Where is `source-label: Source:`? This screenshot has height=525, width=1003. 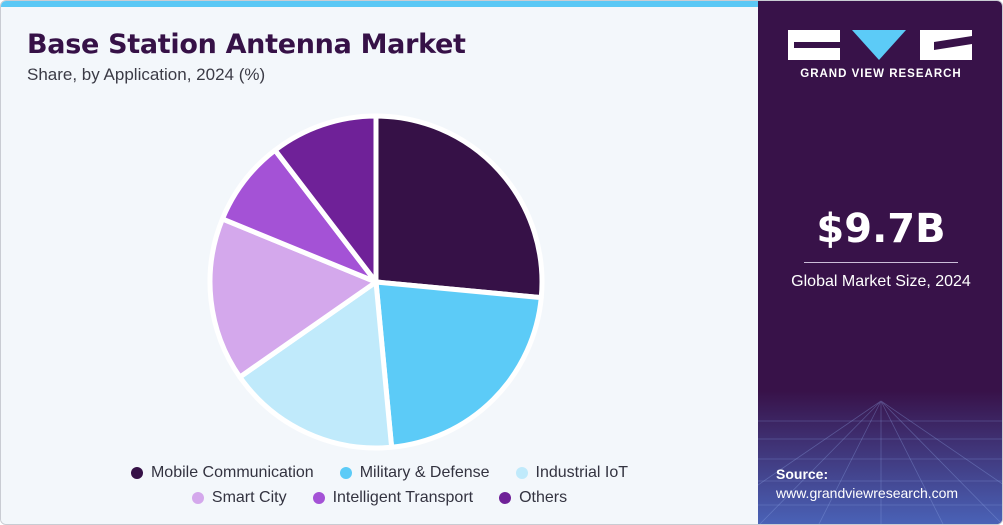
source-label: Source: is located at coordinates (802, 474).